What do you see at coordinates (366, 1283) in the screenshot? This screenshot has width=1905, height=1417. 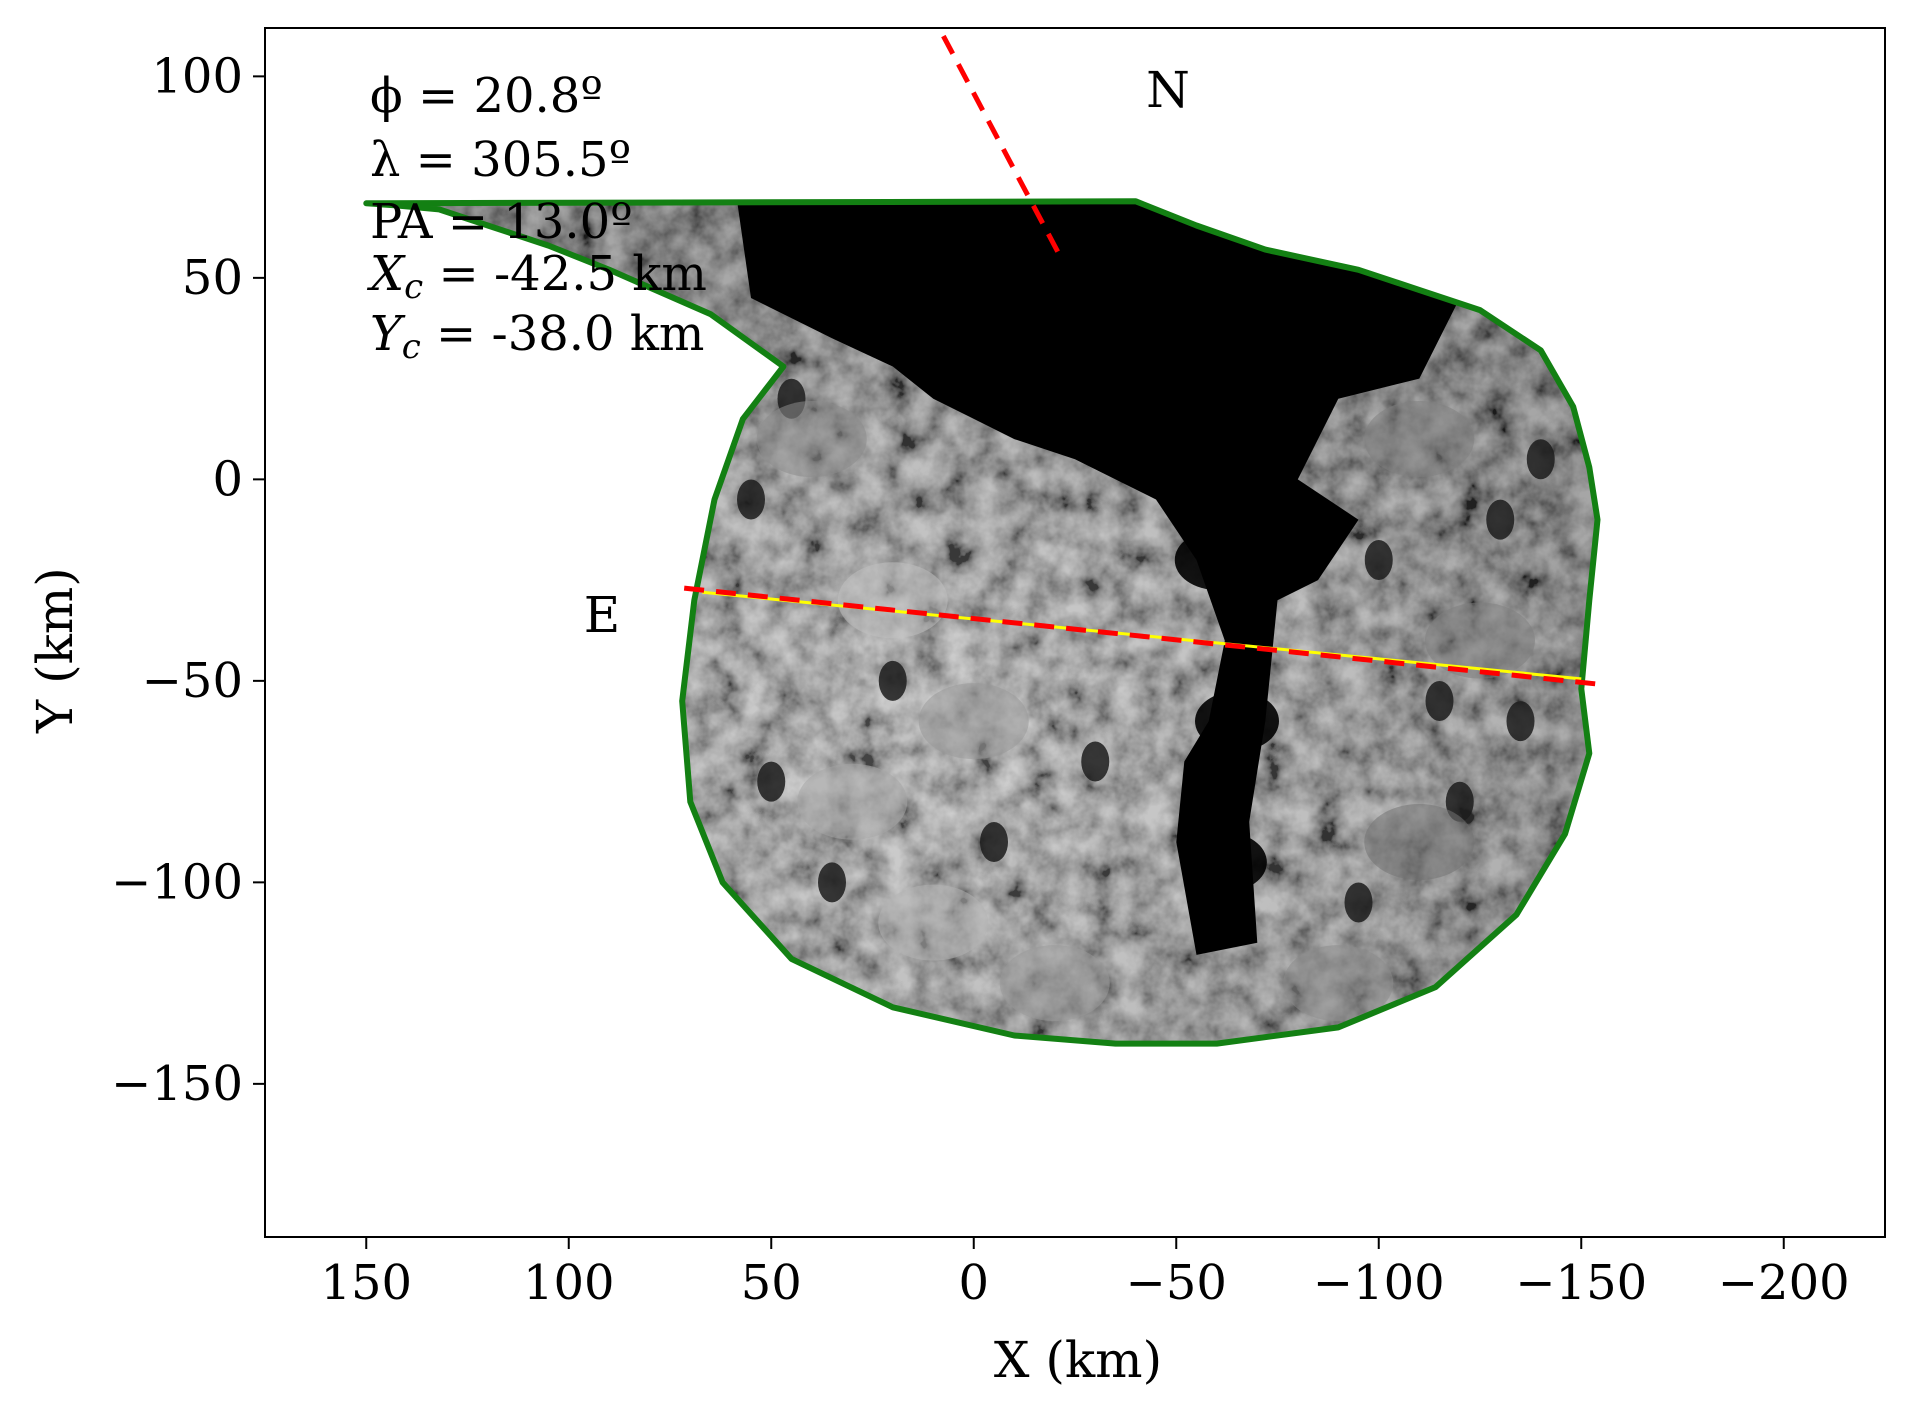 I see `x-tick-label: 150` at bounding box center [366, 1283].